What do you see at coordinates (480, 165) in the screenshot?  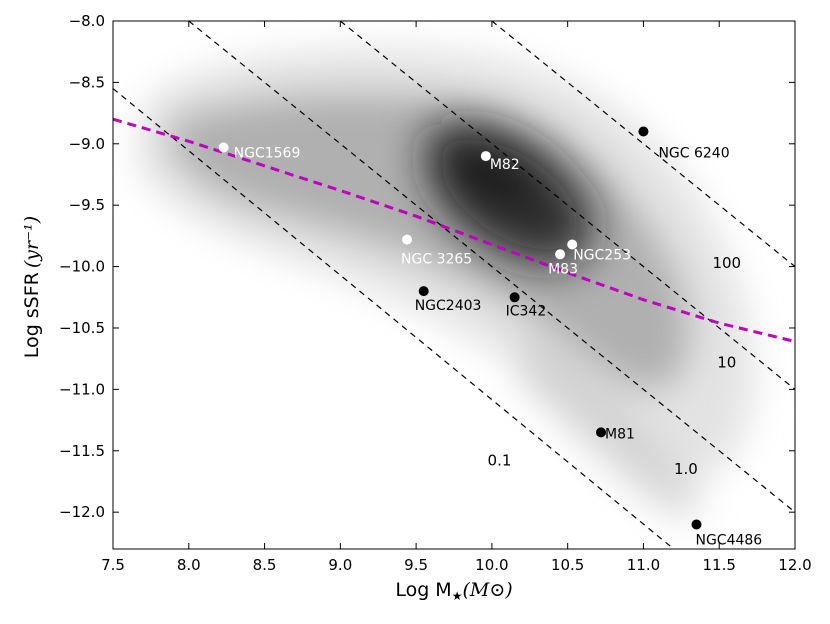 I see `density-core-inner` at bounding box center [480, 165].